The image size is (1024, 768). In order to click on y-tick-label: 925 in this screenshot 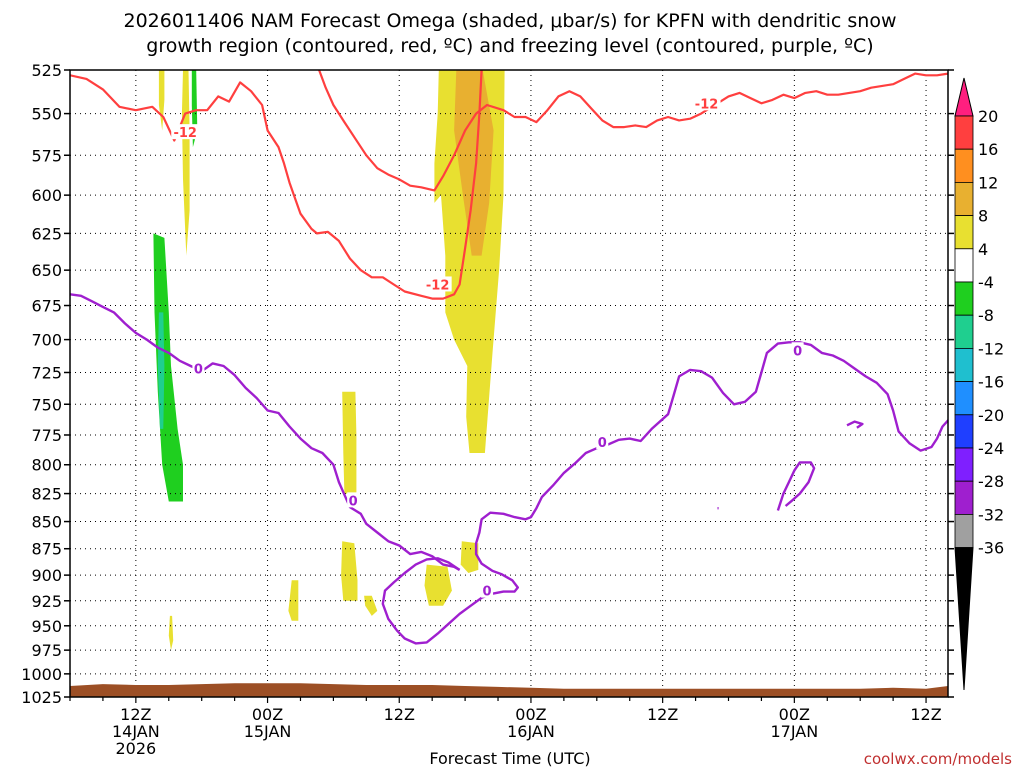, I will do `click(46, 601)`.